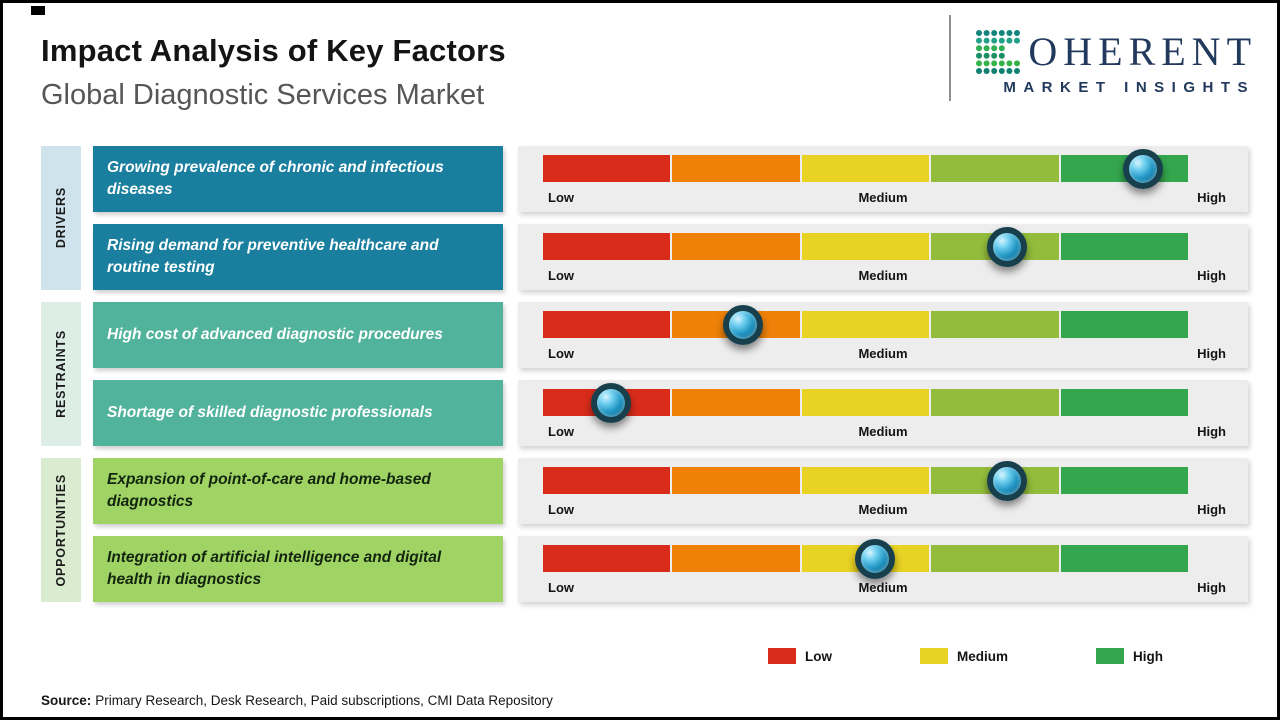 This screenshot has width=1280, height=720. I want to click on group-label-text: RESTRAINTS, so click(61, 374).